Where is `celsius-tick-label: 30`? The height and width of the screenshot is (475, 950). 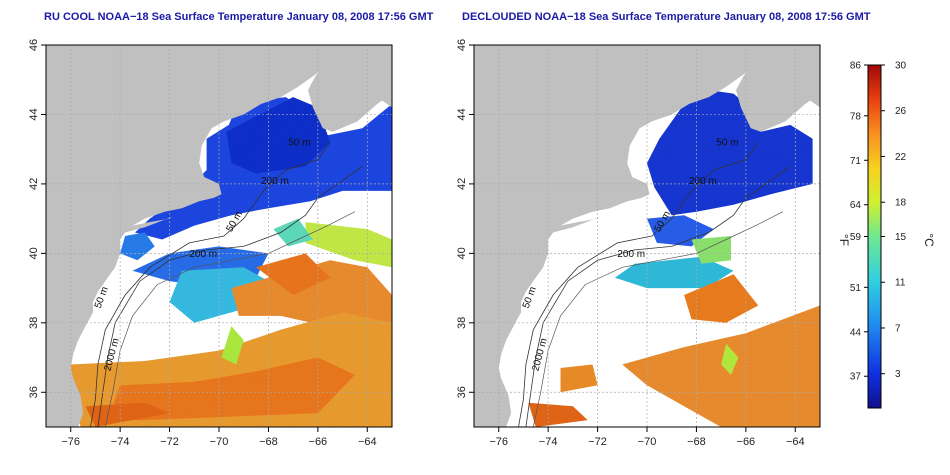 celsius-tick-label: 30 is located at coordinates (901, 66).